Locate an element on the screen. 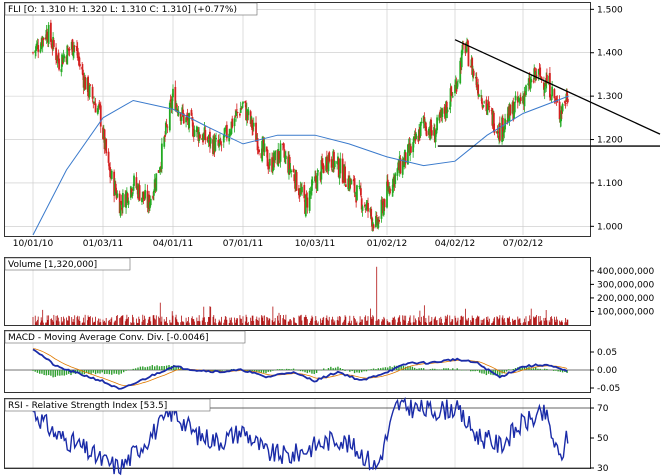  price-y-tick-label: 1.500 is located at coordinates (610, 10).